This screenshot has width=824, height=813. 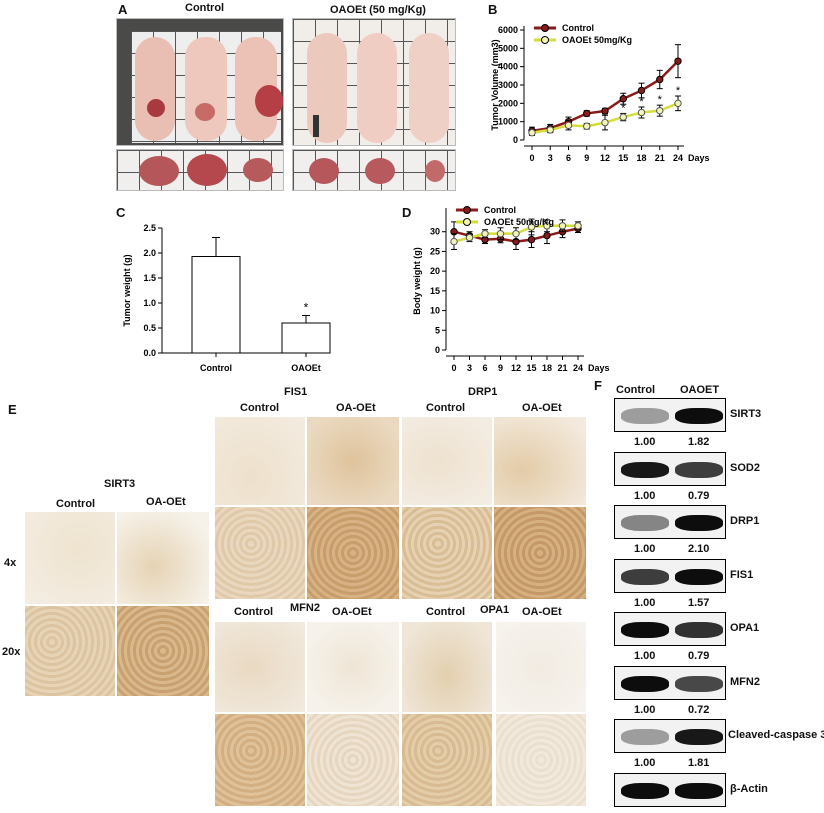 I want to click on blot-fis1, so click(x=670, y=575).